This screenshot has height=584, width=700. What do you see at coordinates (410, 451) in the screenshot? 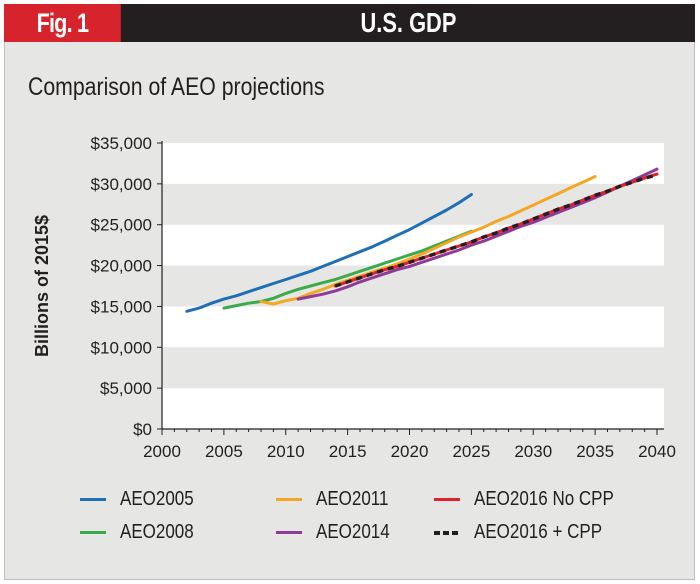
I see `x-tick-label: 2020` at bounding box center [410, 451].